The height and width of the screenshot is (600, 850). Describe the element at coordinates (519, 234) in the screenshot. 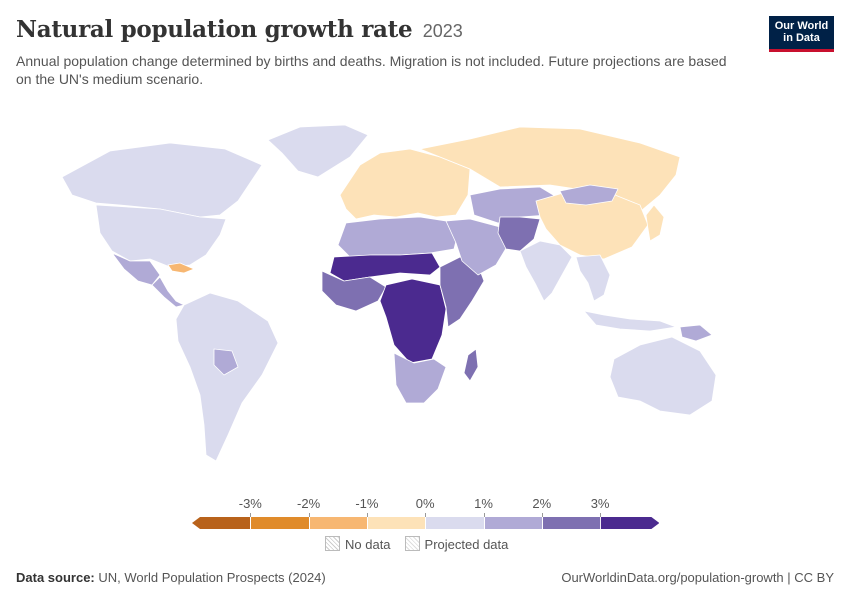

I see `region-afghanistan-and-pakistan` at that location.